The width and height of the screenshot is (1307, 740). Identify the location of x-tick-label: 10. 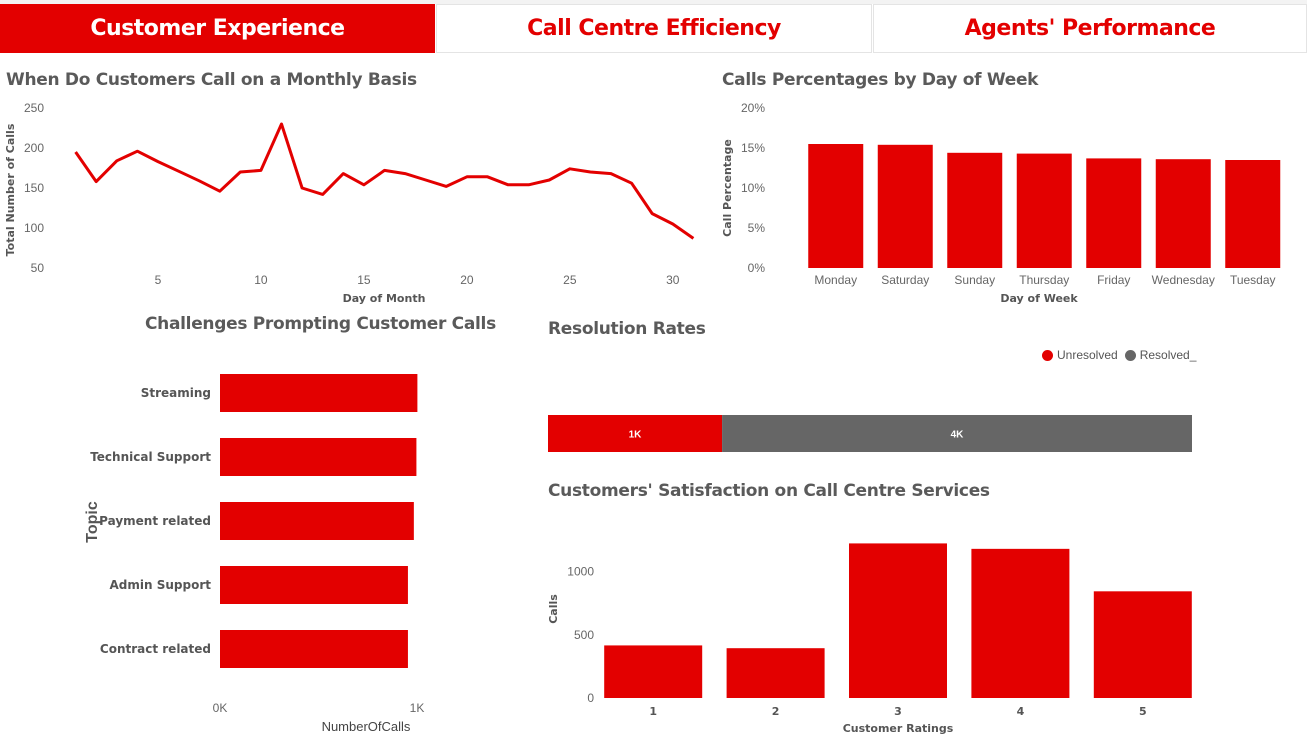
(261, 280).